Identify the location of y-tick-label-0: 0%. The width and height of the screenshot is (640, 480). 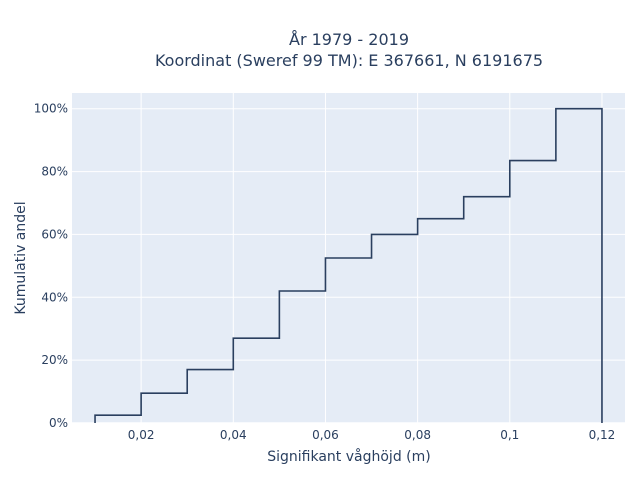
(58, 423).